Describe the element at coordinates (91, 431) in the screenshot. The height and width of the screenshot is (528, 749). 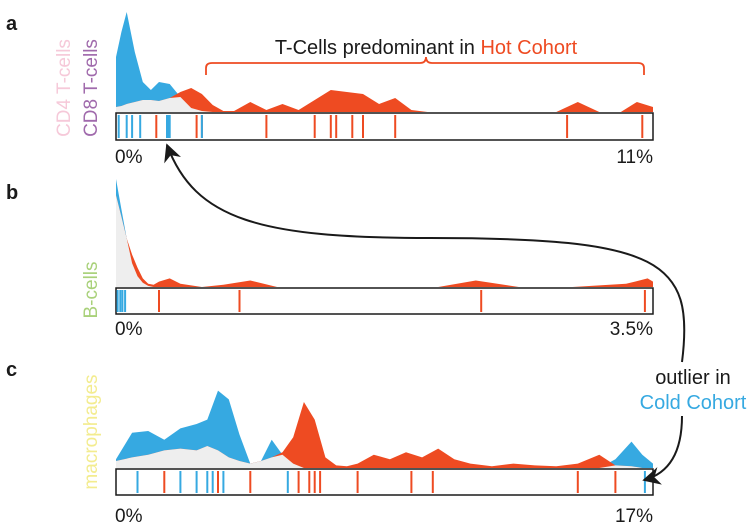
I see `panel-c-ylabel-macrophages: macrophages` at that location.